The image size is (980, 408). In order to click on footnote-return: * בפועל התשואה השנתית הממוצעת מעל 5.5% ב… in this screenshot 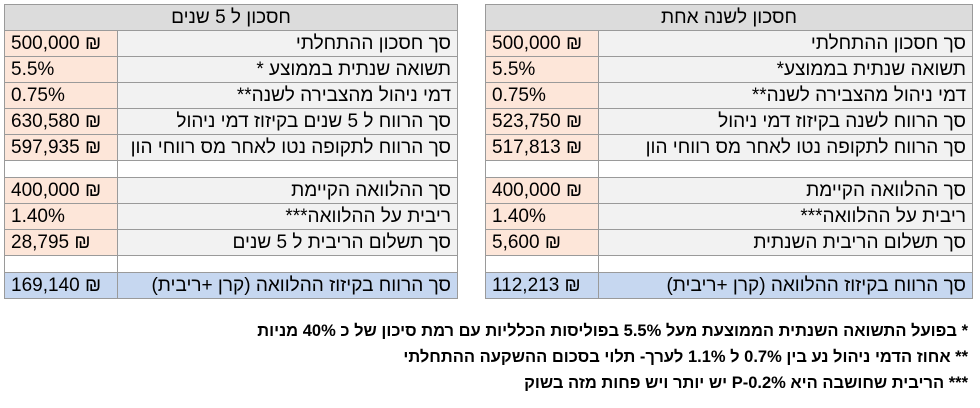, I will do `click(612, 331)`.